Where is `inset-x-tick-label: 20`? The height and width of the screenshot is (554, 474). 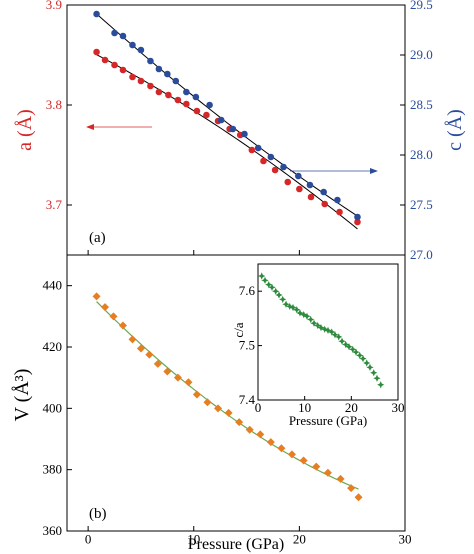
inset-x-tick-label: 20 is located at coordinates (351, 407).